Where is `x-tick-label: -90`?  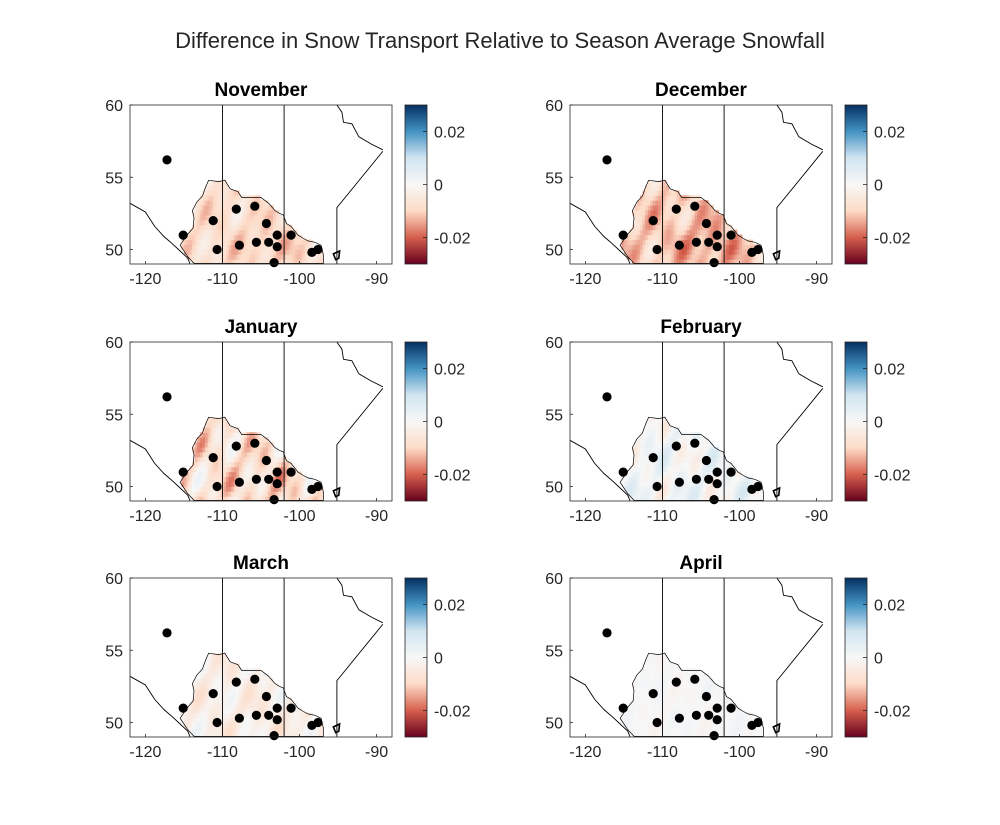 x-tick-label: -90 is located at coordinates (376, 279).